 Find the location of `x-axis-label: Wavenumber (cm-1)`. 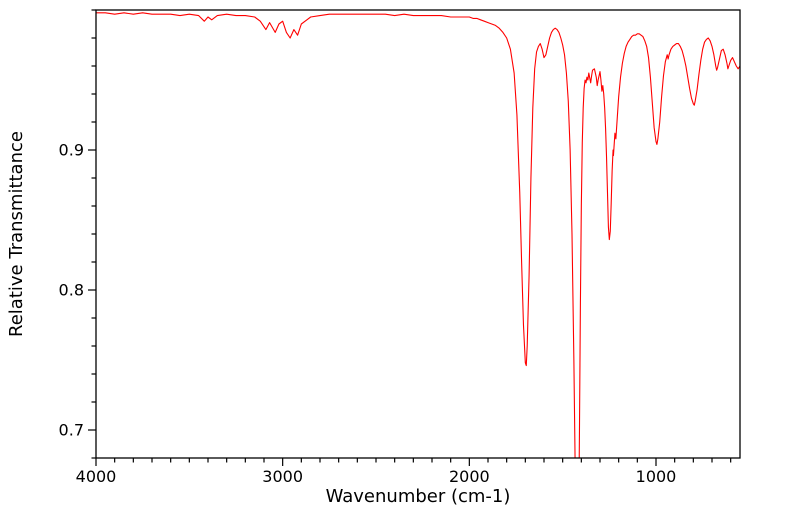

x-axis-label: Wavenumber (cm-1) is located at coordinates (418, 496).